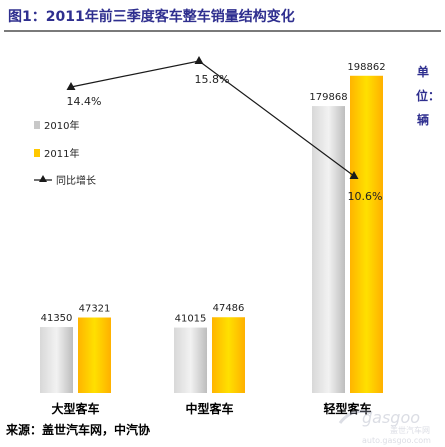  I want to click on bar-value-label: 198862, so click(366, 67).